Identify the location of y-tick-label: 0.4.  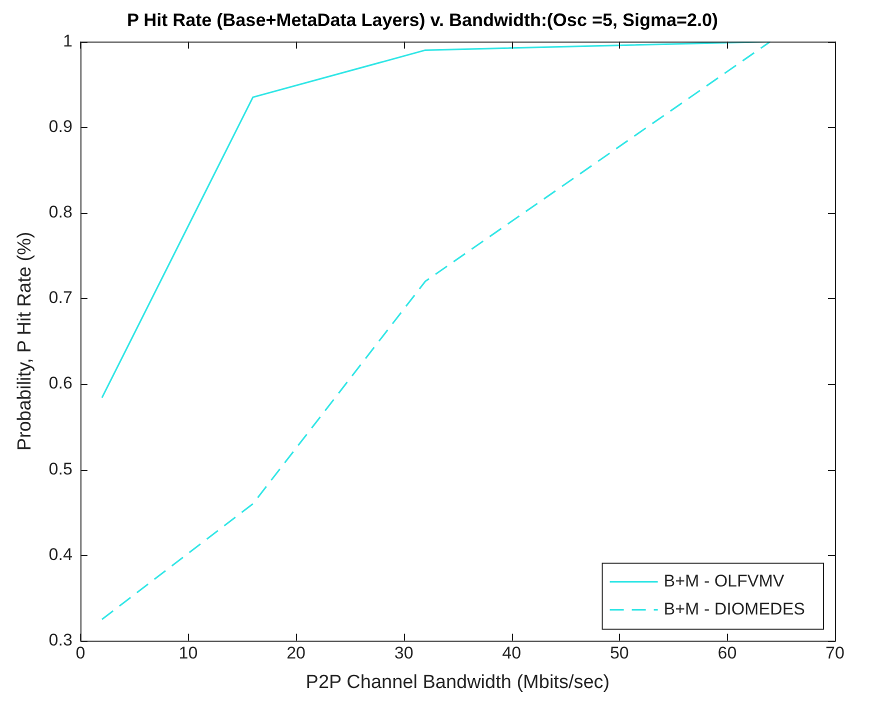
(60, 554).